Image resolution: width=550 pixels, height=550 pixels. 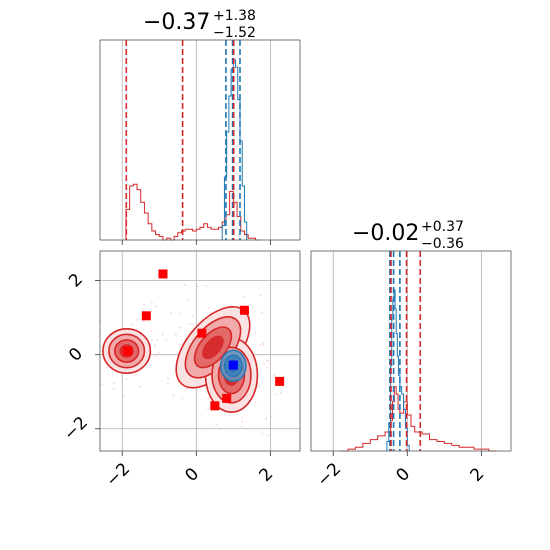 What do you see at coordinates (200, 142) in the screenshot?
I see `marginal-param1-panel` at bounding box center [200, 142].